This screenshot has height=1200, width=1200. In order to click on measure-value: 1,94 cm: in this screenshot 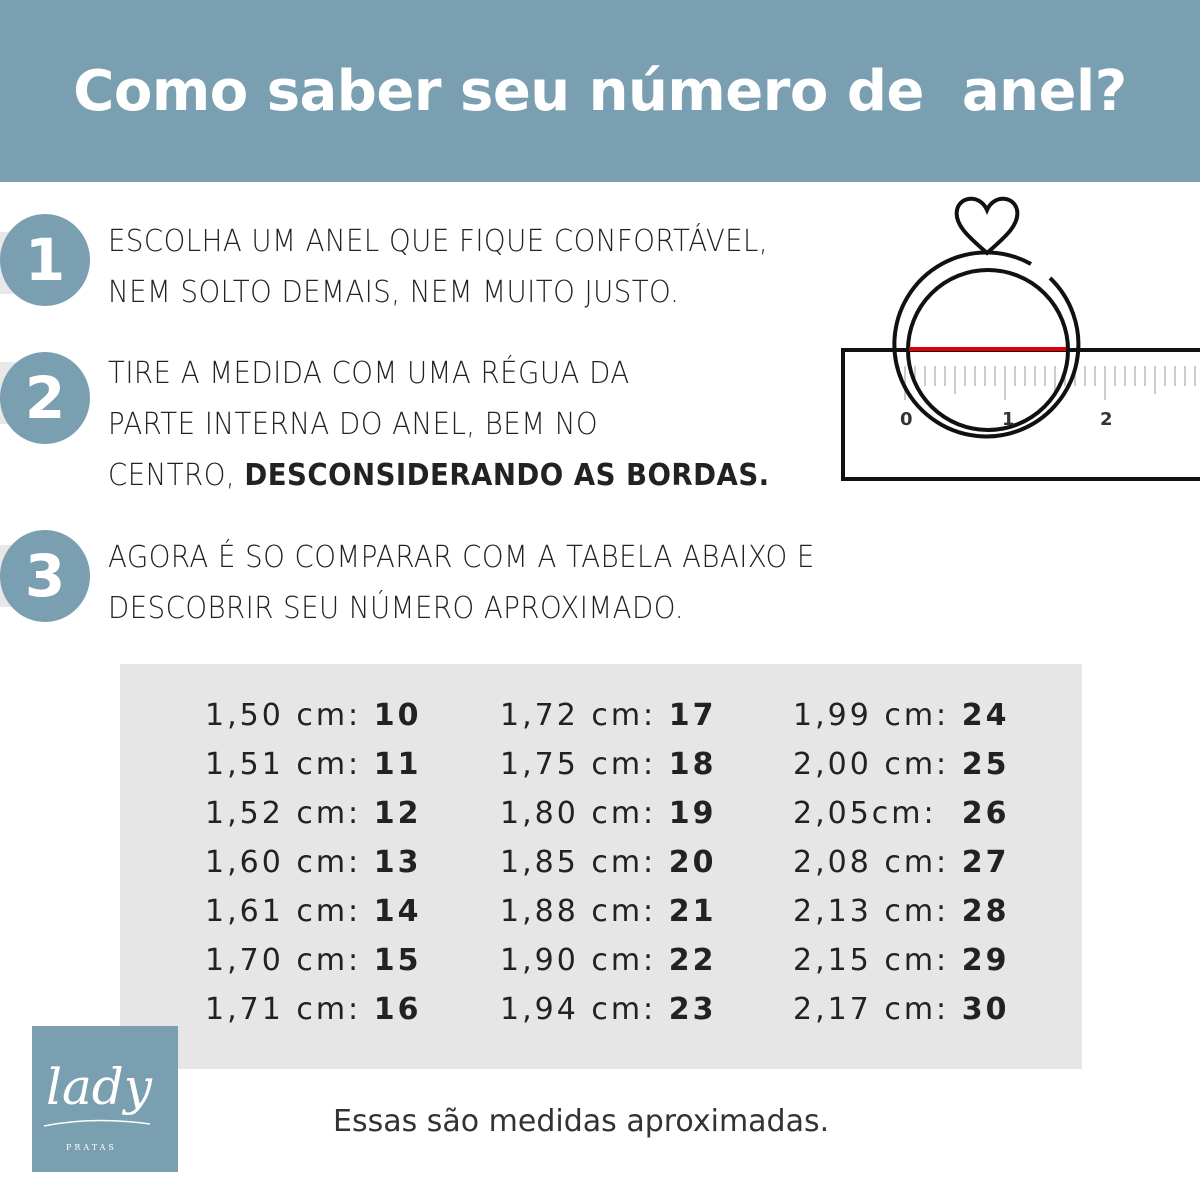, I will do `click(584, 1009)`.